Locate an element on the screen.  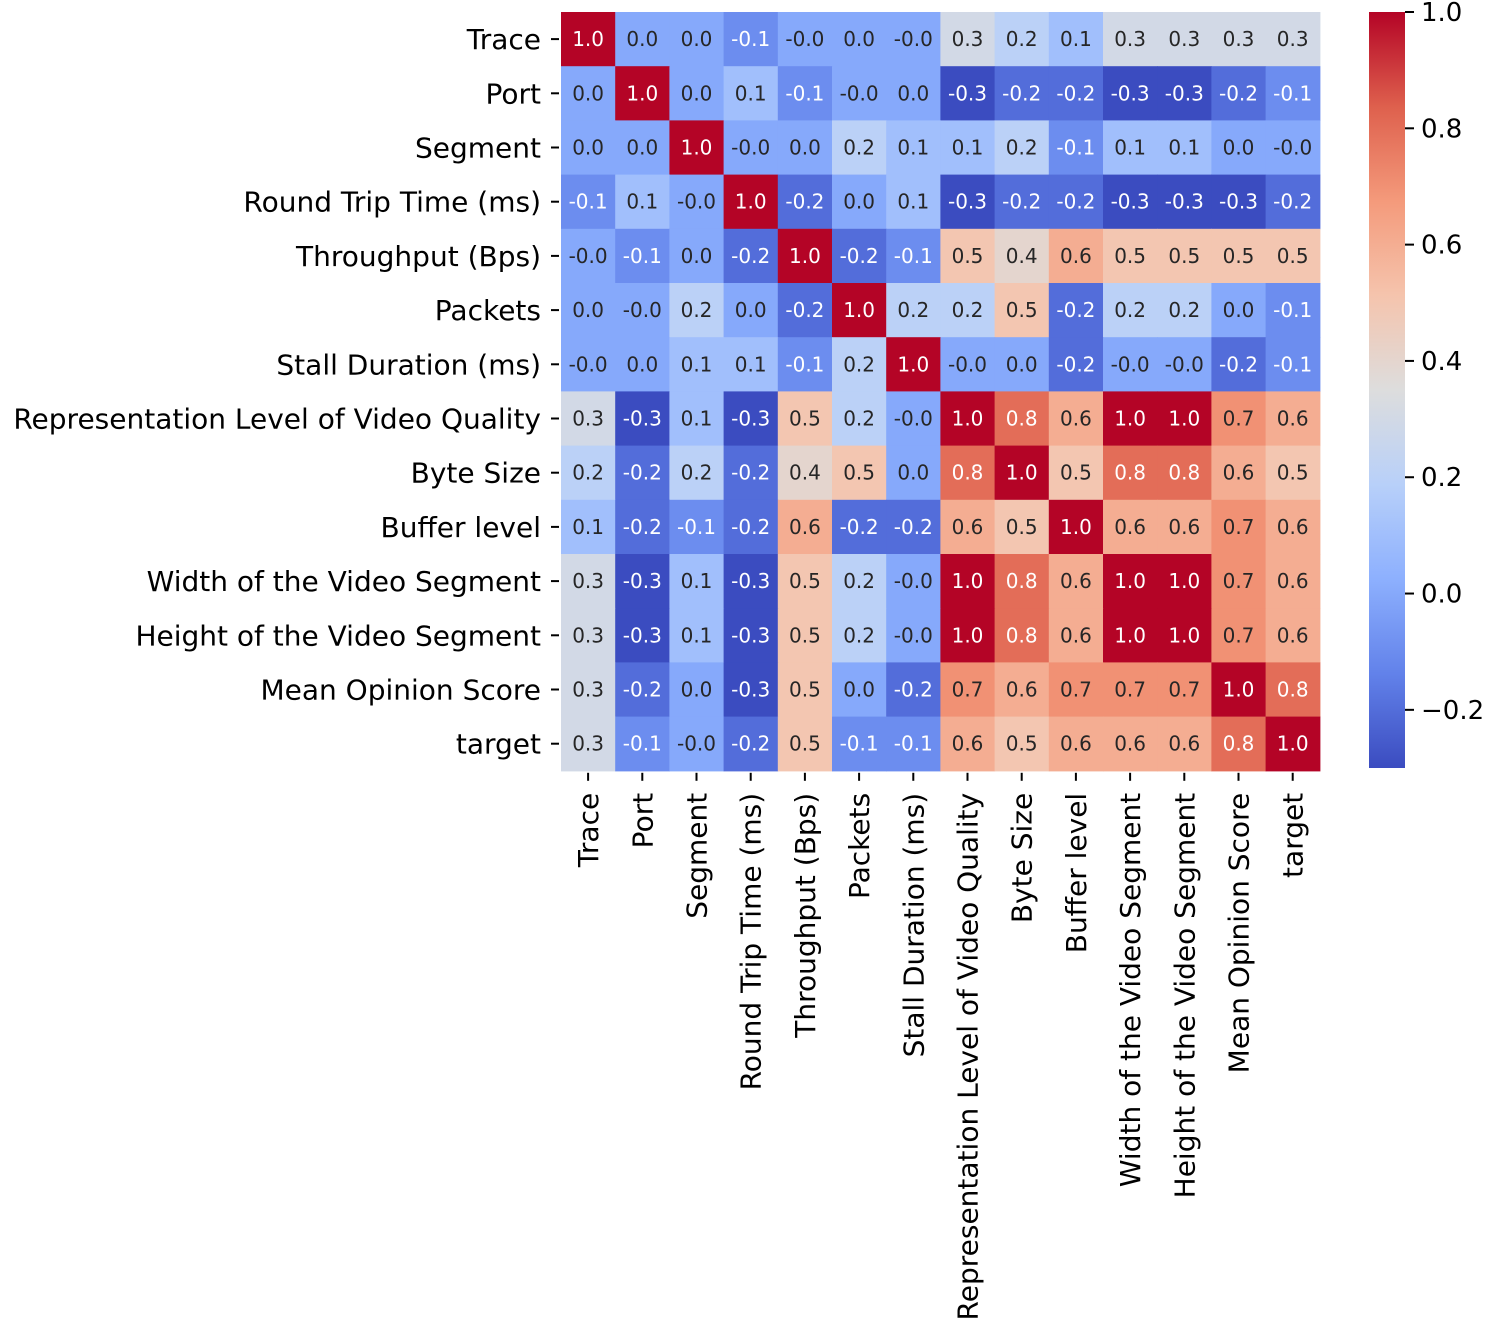
y-tick-label: Port is located at coordinates (513, 93).